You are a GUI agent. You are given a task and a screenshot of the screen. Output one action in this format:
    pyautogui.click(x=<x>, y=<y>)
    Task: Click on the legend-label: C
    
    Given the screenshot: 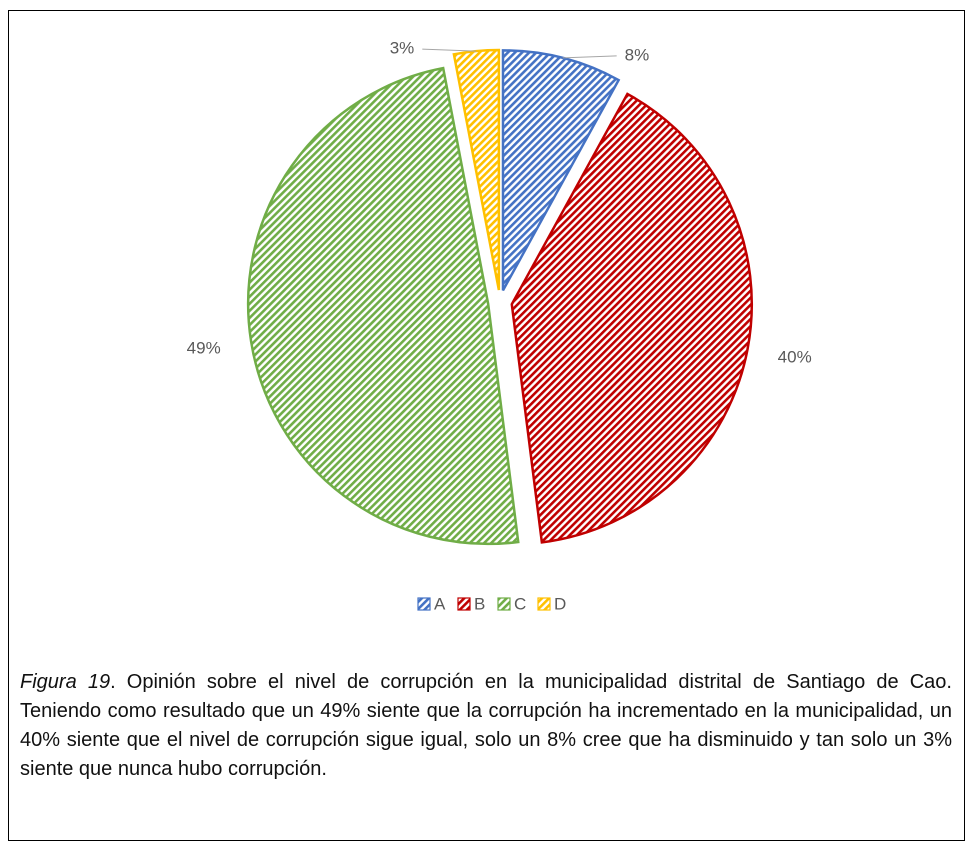 What is the action you would take?
    pyautogui.click(x=520, y=603)
    